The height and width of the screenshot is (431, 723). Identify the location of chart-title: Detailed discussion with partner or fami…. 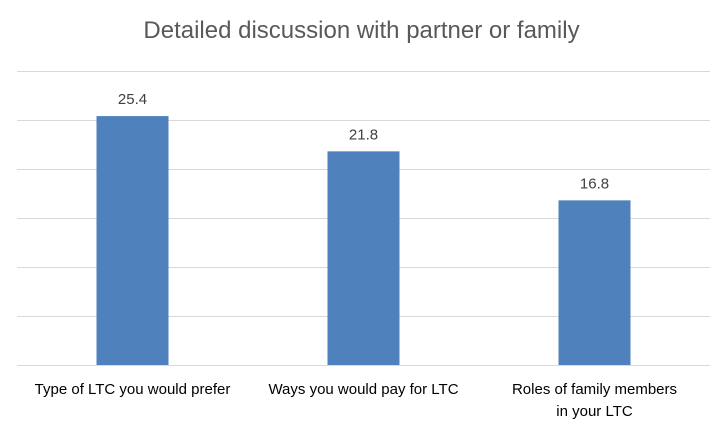
(361, 30).